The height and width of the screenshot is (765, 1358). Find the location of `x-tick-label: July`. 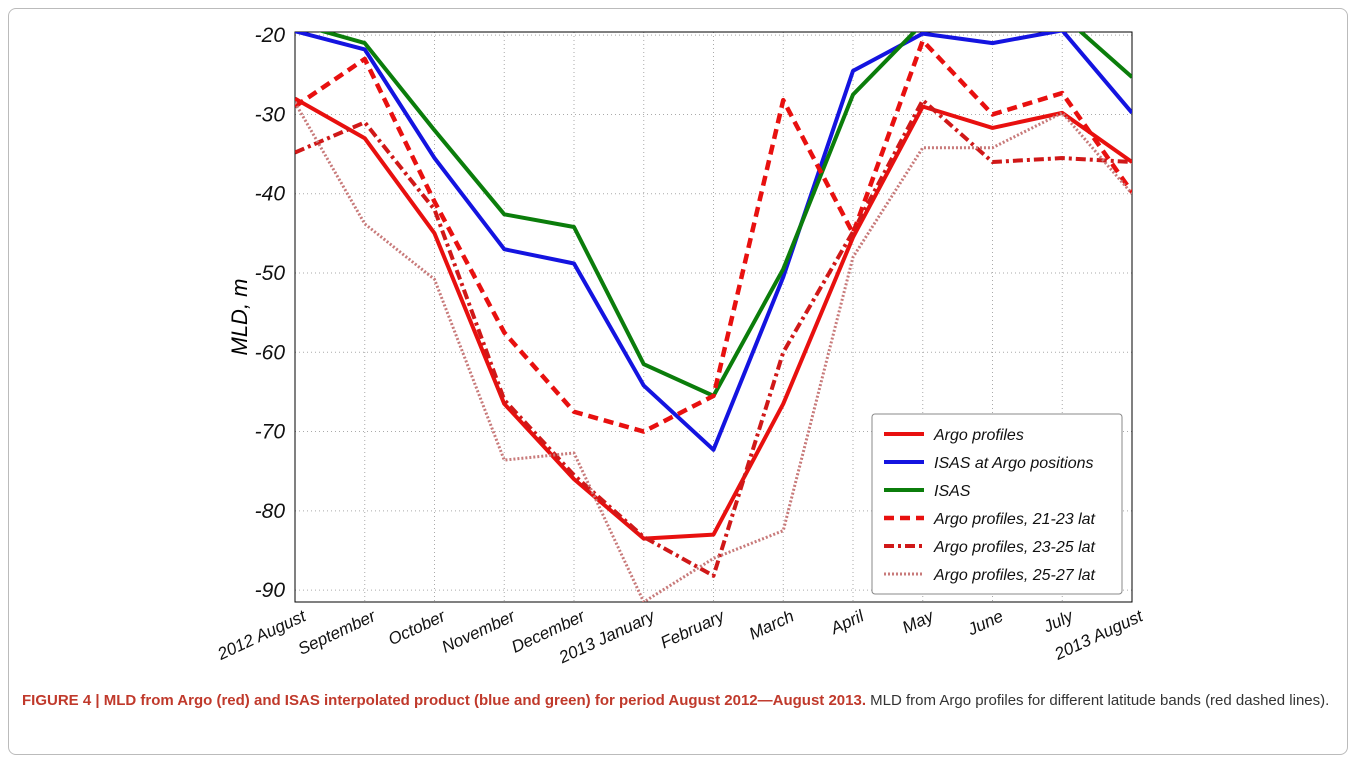

x-tick-label: July is located at coordinates (1059, 621).